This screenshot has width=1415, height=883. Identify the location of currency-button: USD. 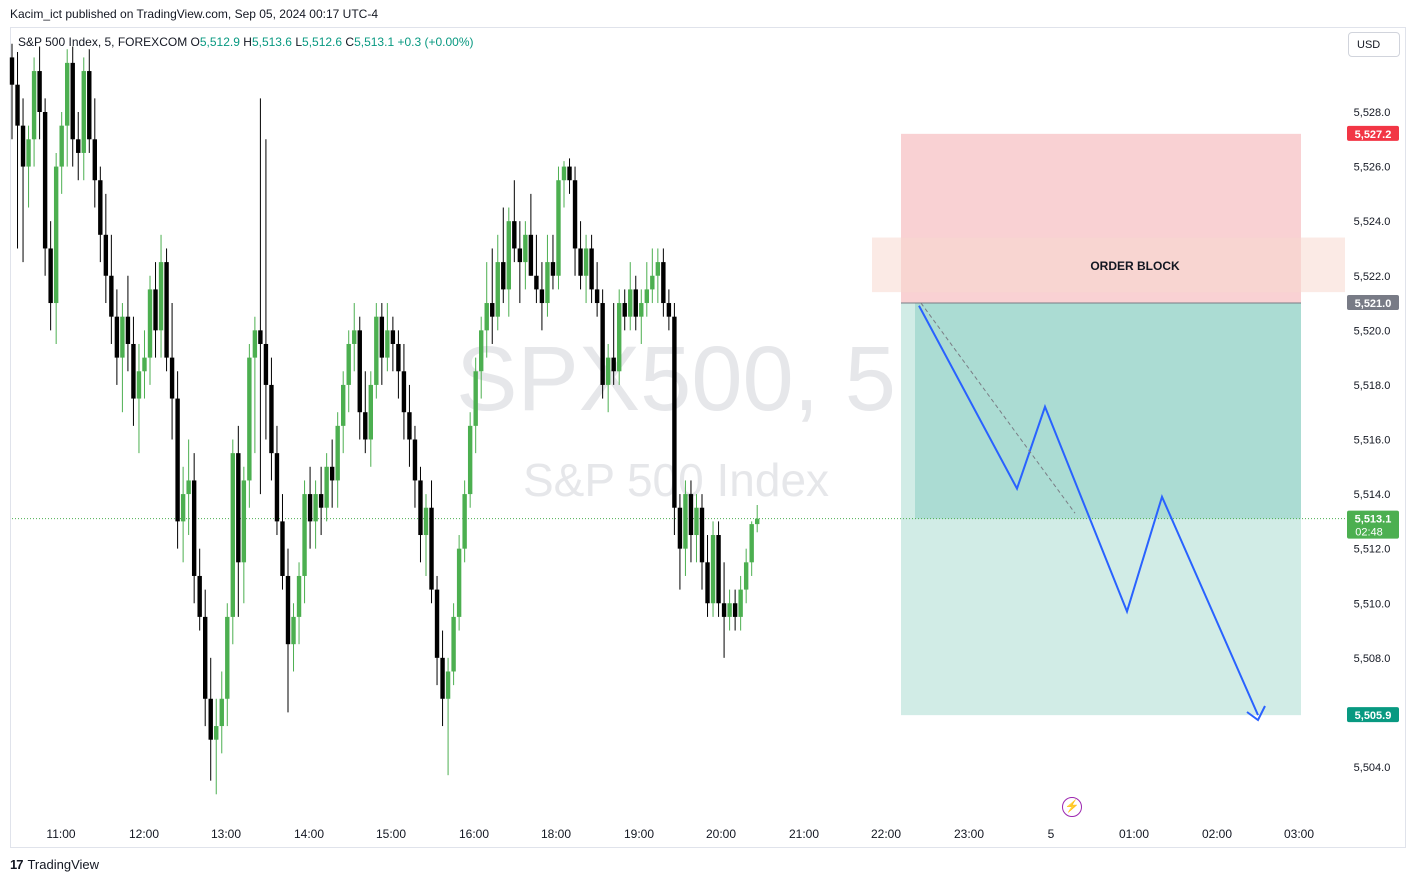
(1374, 44).